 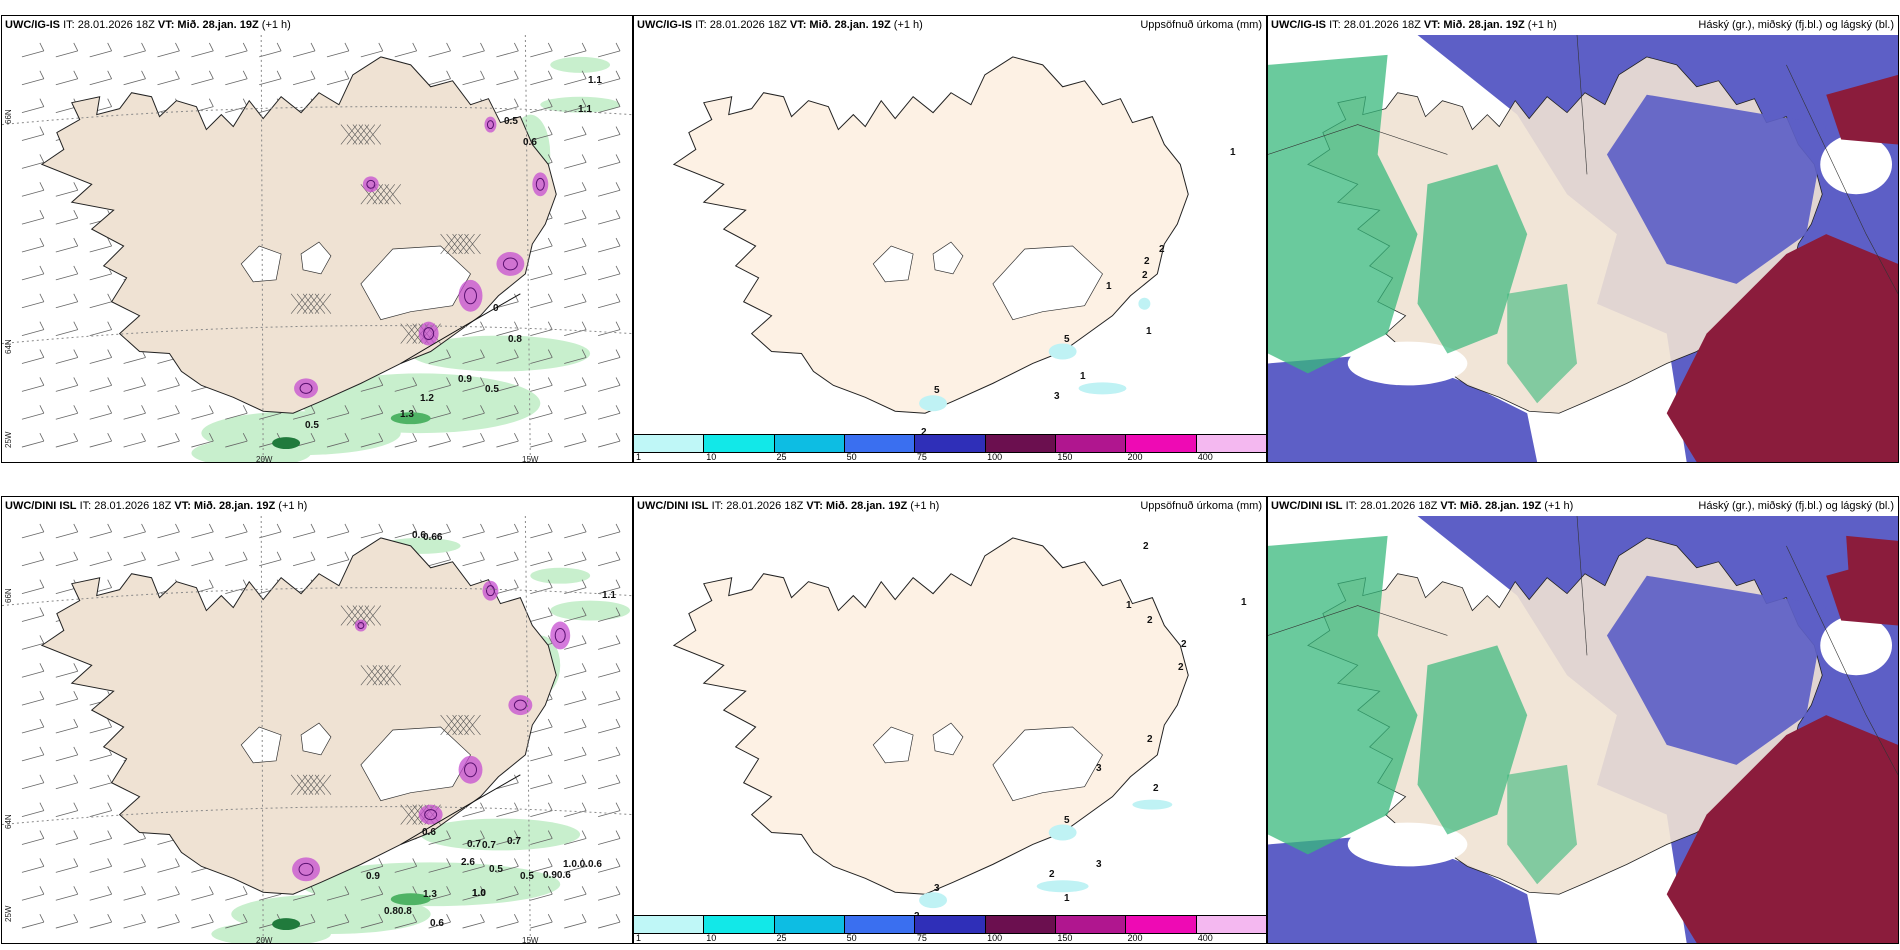 I want to click on wind-value: 0.9, so click(x=465, y=379).